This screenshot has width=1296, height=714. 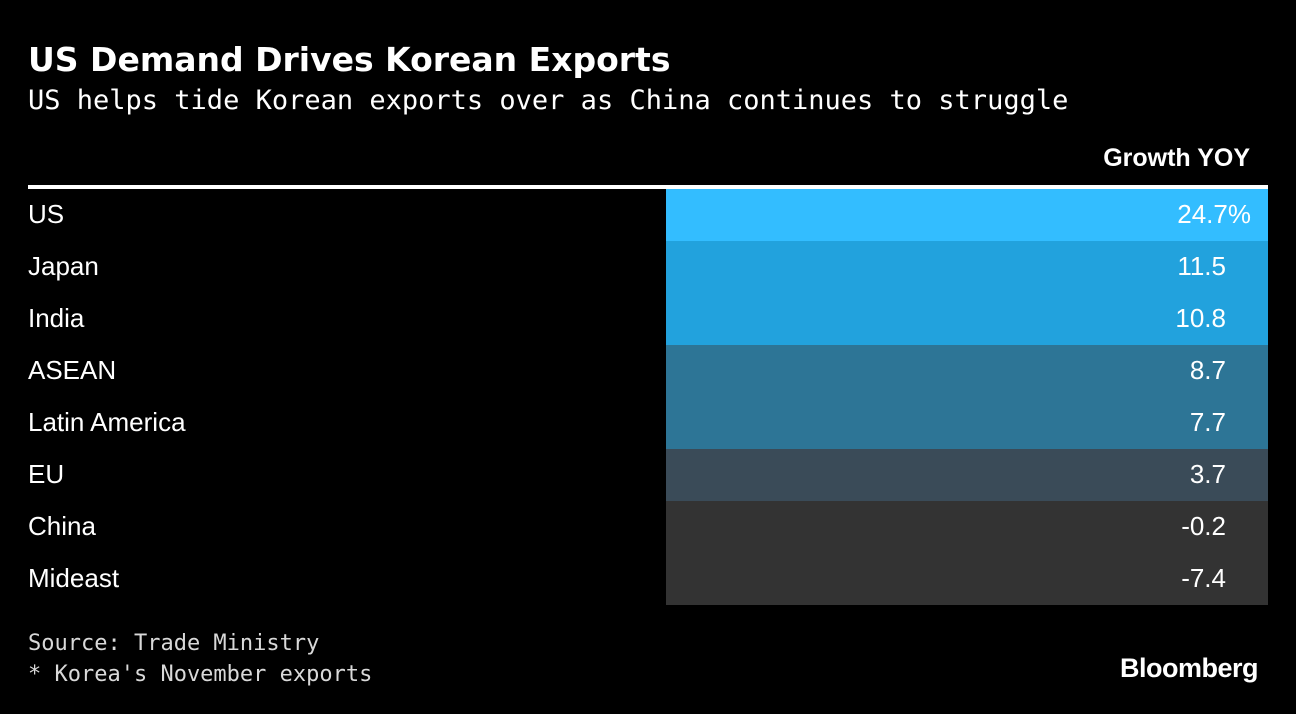 What do you see at coordinates (967, 267) in the screenshot?
I see `value-cell: 11.5` at bounding box center [967, 267].